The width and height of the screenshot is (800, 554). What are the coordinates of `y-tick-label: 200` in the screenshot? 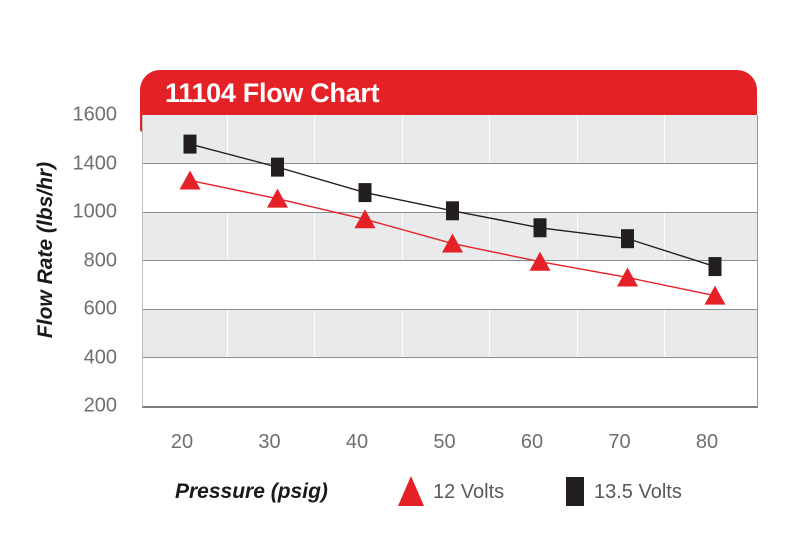 It's located at (100, 405).